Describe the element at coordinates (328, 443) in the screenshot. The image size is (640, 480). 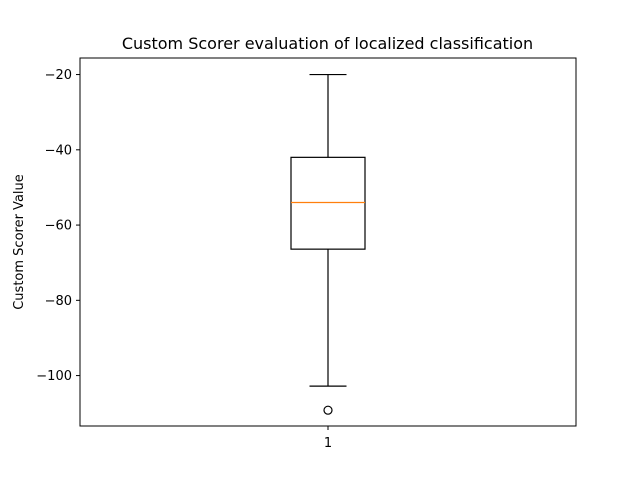
I see `x-tick-label: 1` at that location.